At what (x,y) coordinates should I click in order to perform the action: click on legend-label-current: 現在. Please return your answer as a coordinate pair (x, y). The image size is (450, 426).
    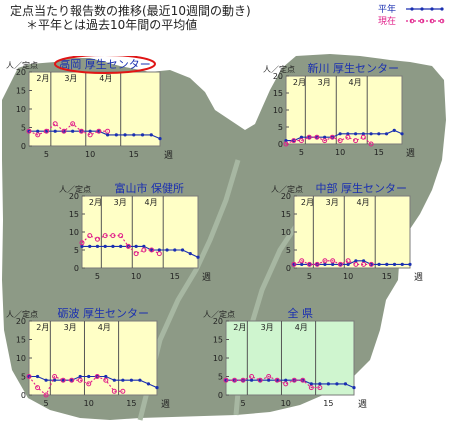
    Looking at the image, I should click on (387, 21).